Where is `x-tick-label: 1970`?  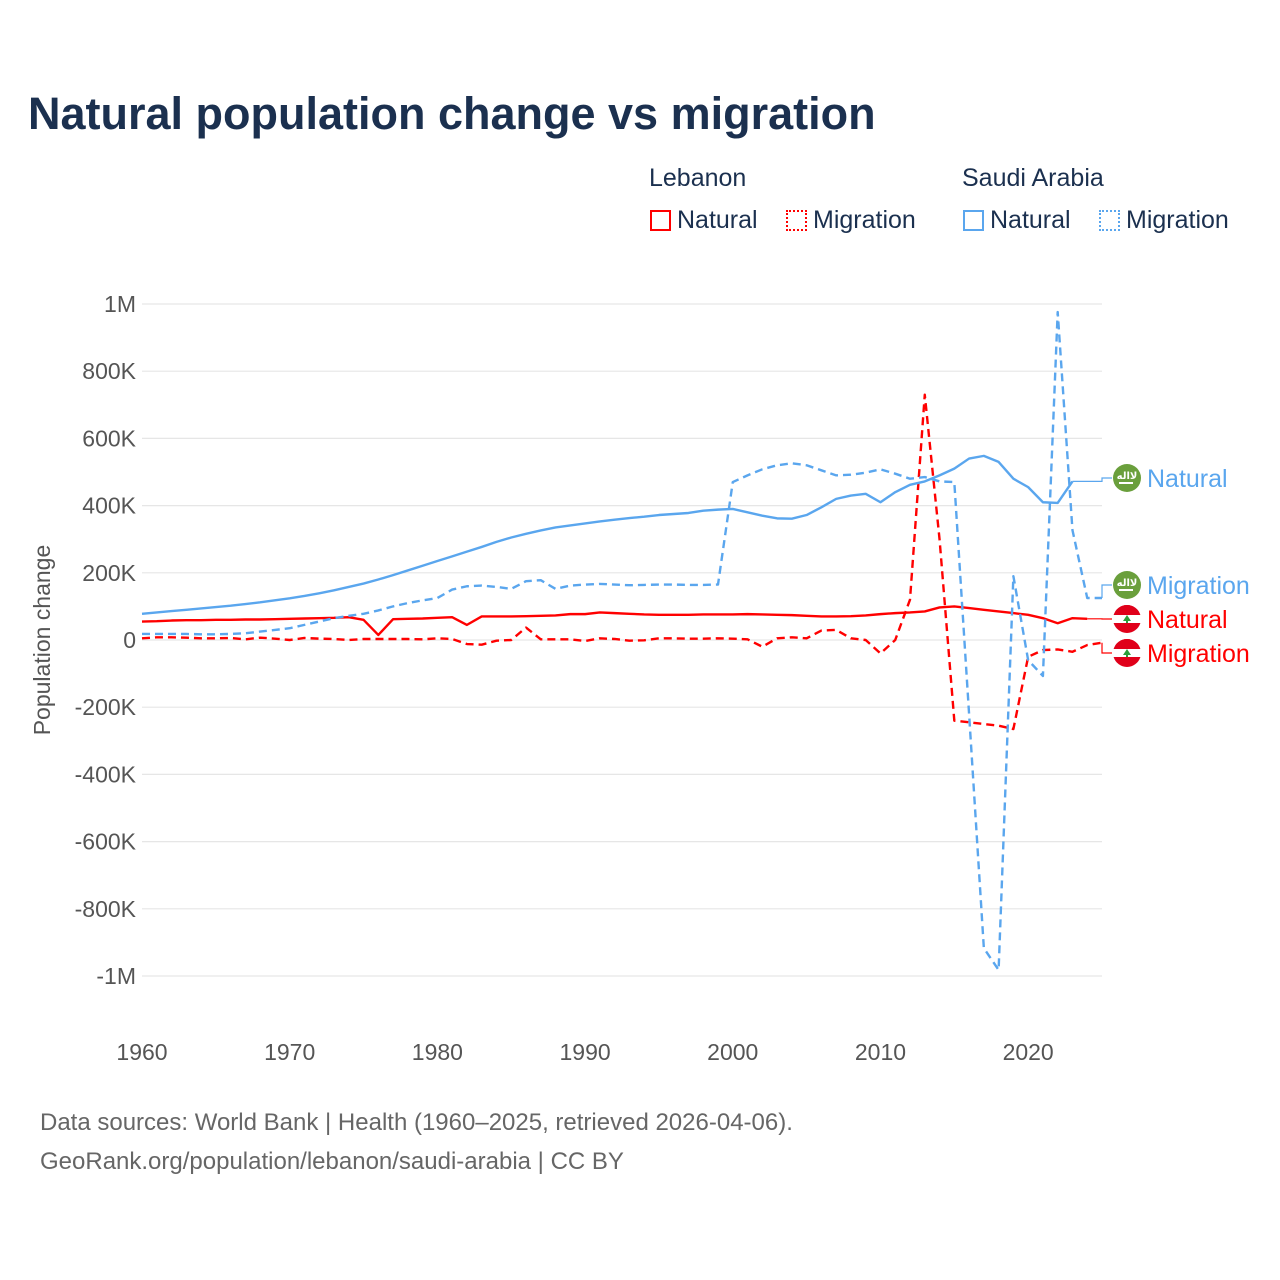 x-tick-label: 1970 is located at coordinates (289, 1052).